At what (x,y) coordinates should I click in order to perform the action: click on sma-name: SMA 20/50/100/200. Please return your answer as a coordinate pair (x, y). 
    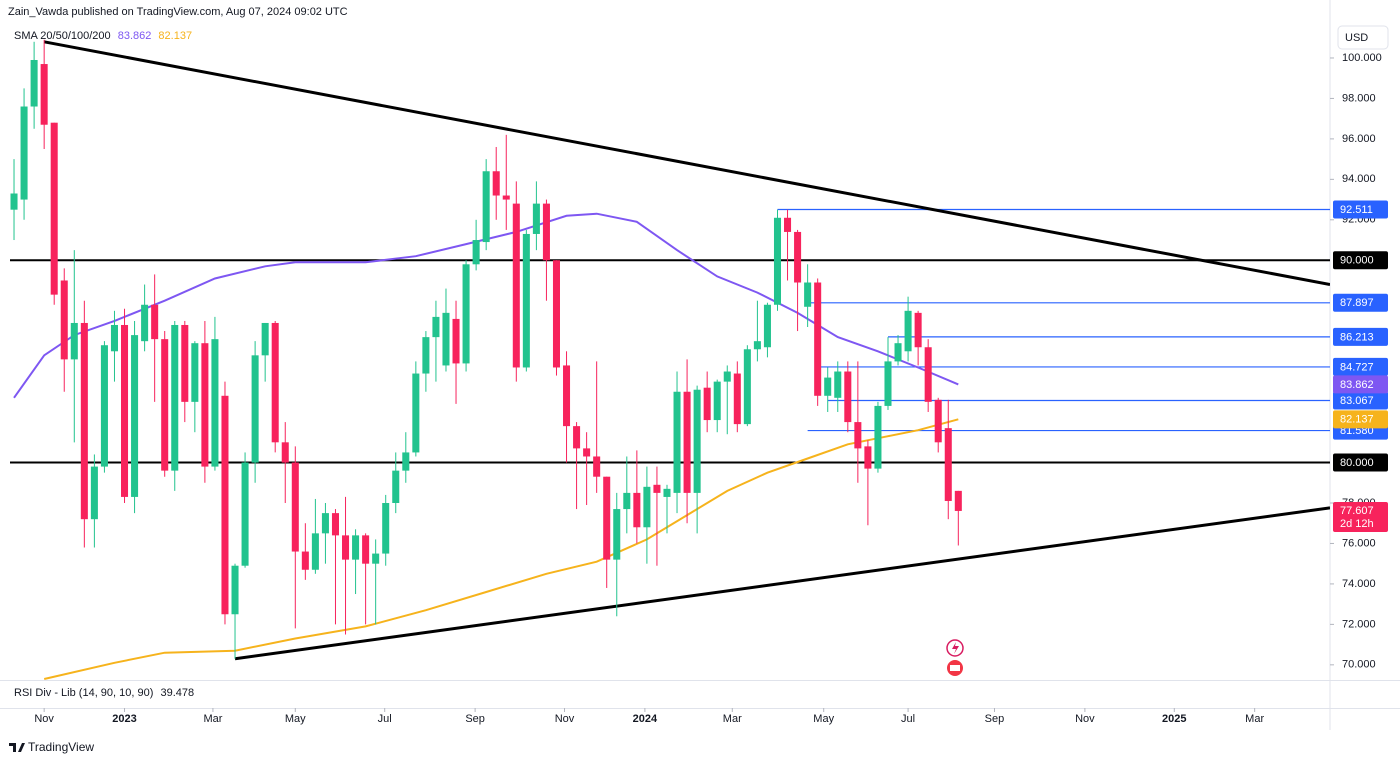
    Looking at the image, I should click on (62, 36).